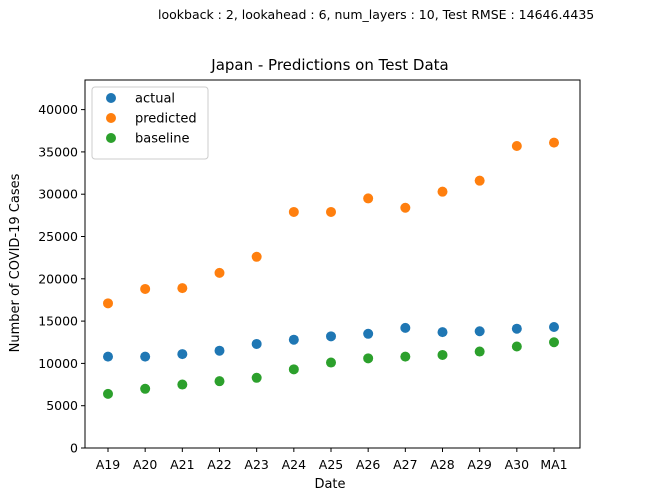 The height and width of the screenshot is (501, 653). Describe the element at coordinates (256, 464) in the screenshot. I see `x-tick-label: A23` at that location.